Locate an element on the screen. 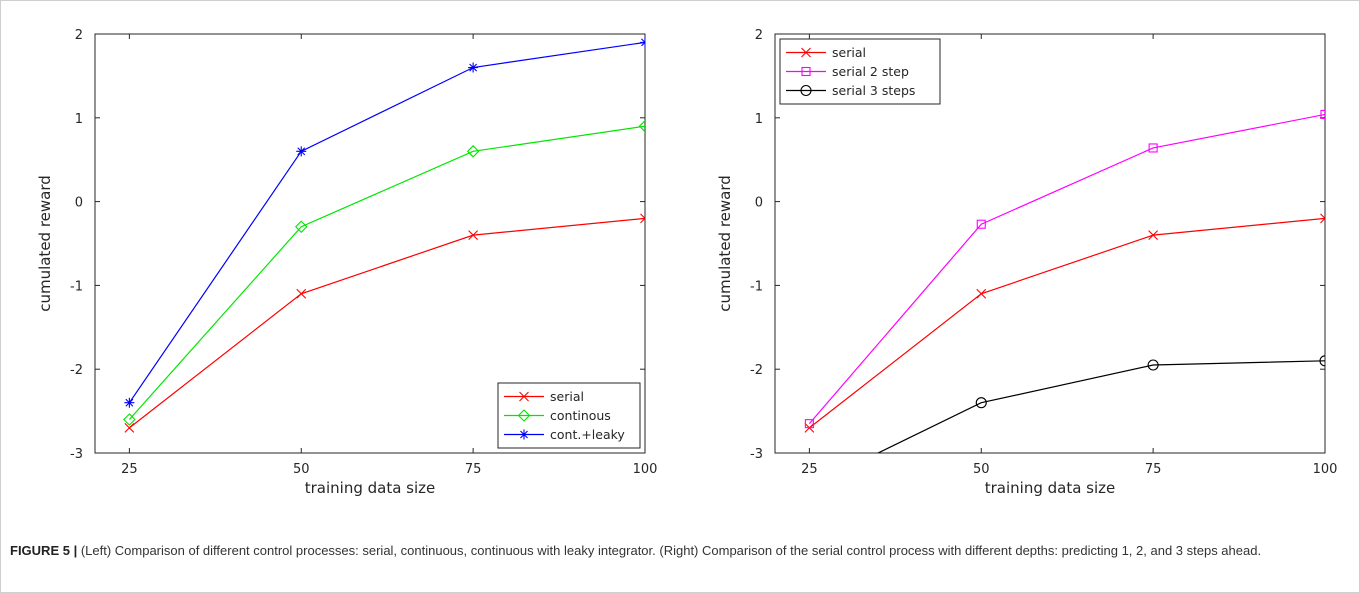 The image size is (1360, 593). left-legend-label: continous is located at coordinates (580, 415).